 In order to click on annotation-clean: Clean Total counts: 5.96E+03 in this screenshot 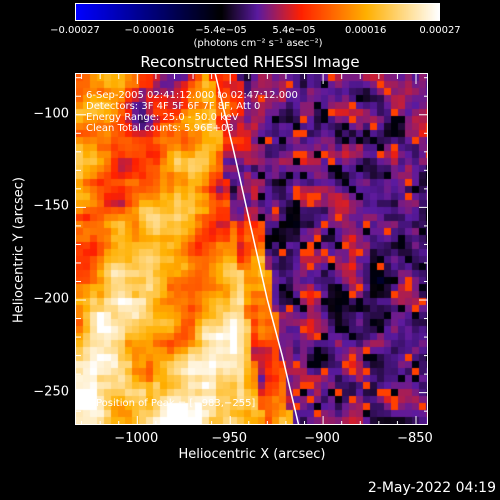, I will do `click(160, 128)`.